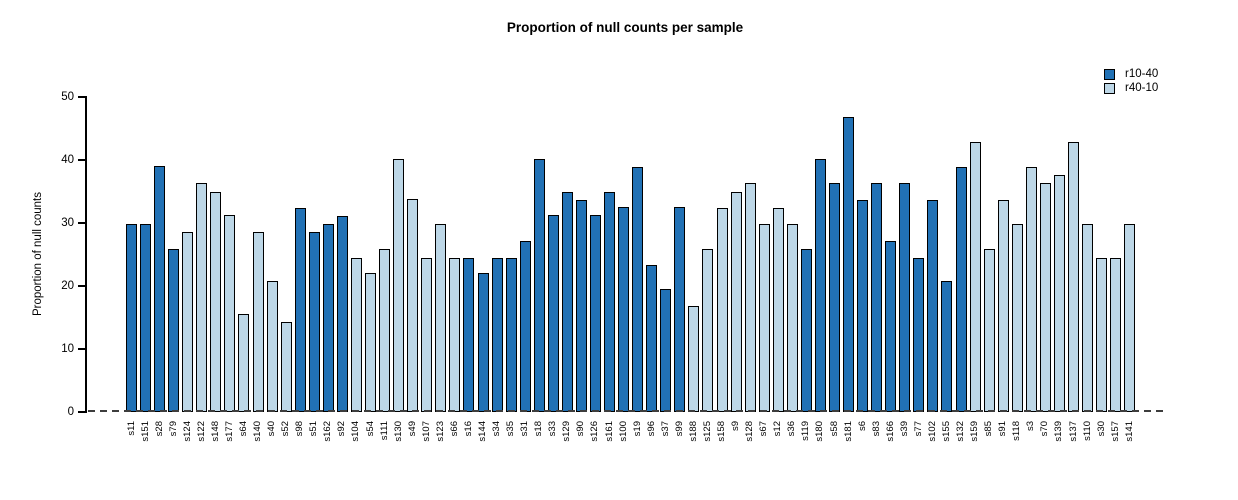  I want to click on legend-swatch-light-icon, so click(1109, 88).